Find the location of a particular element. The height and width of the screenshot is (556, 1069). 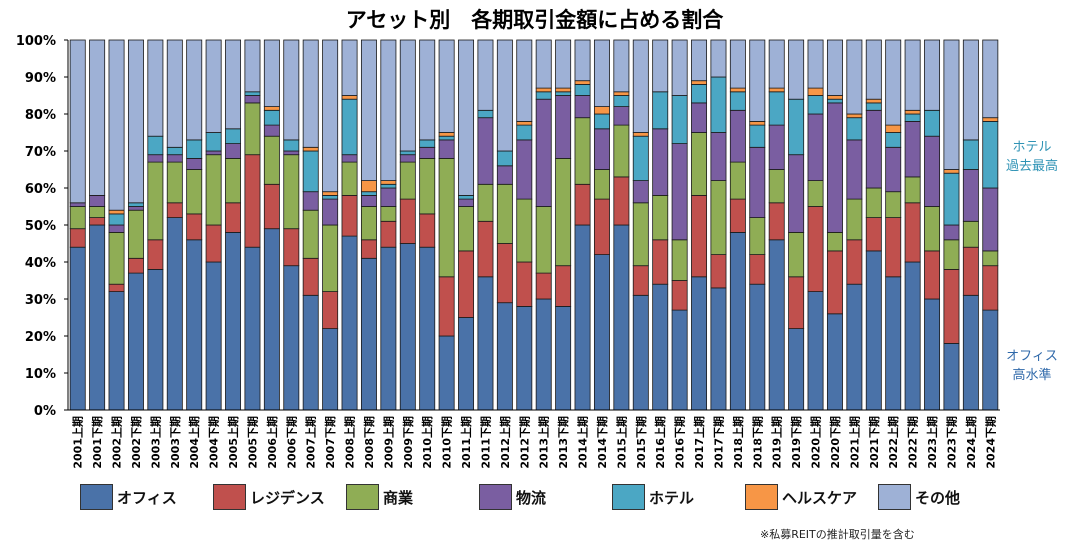

legend-label: その他 is located at coordinates (938, 497).